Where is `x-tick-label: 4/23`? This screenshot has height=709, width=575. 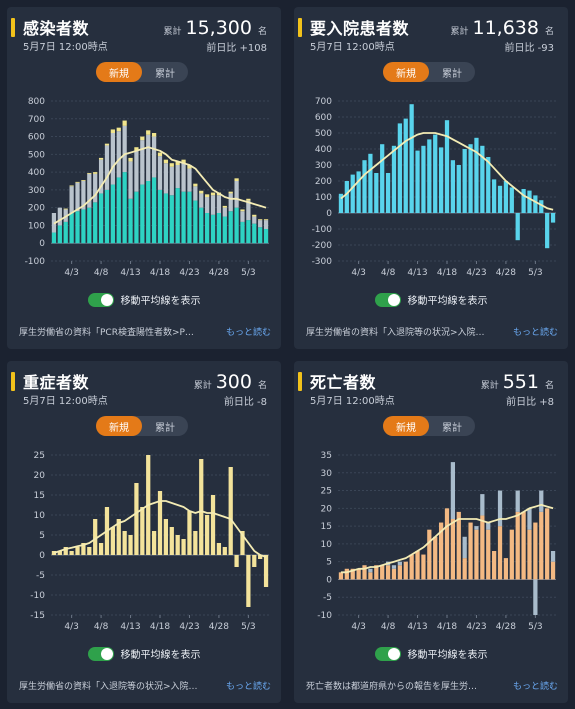
x-tick-label: 4/23 is located at coordinates (189, 273).